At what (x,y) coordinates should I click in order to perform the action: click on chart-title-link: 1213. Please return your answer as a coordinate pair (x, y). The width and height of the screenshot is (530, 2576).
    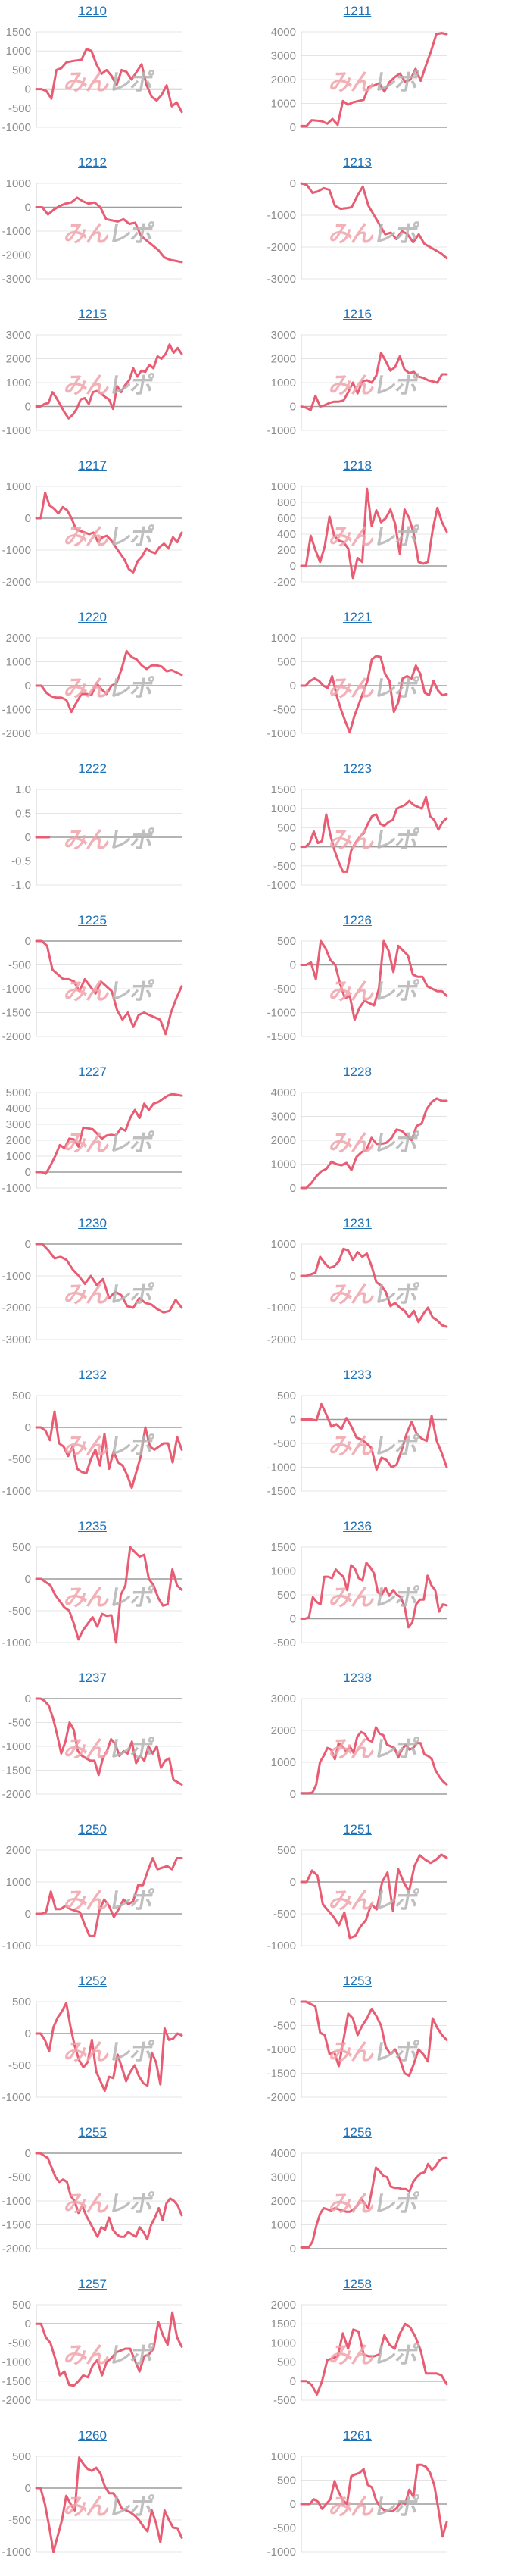
    Looking at the image, I should click on (357, 162).